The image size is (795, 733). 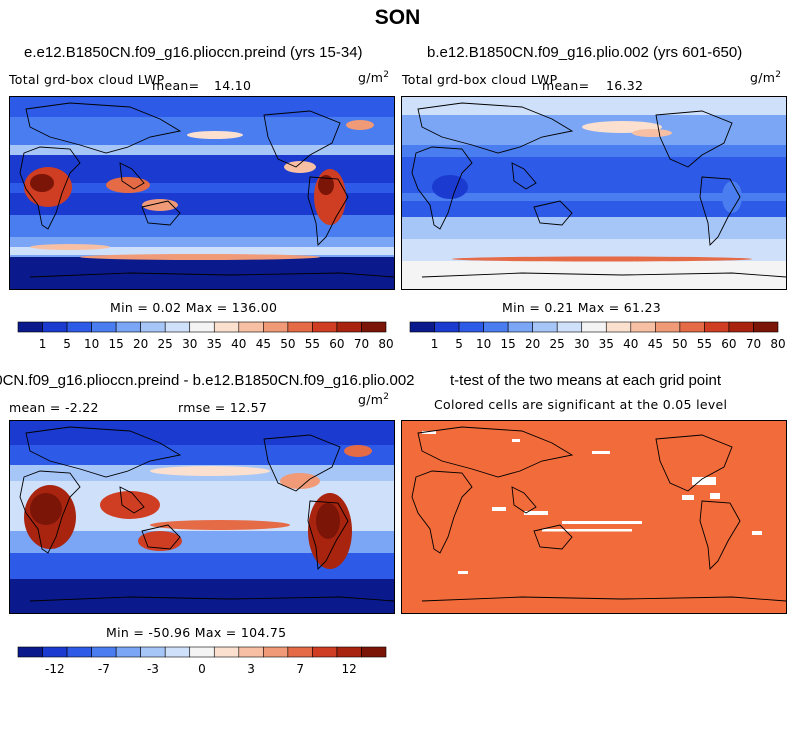 What do you see at coordinates (223, 407) in the screenshot?
I see `panel-diff-rmse: rmse = 12.57` at bounding box center [223, 407].